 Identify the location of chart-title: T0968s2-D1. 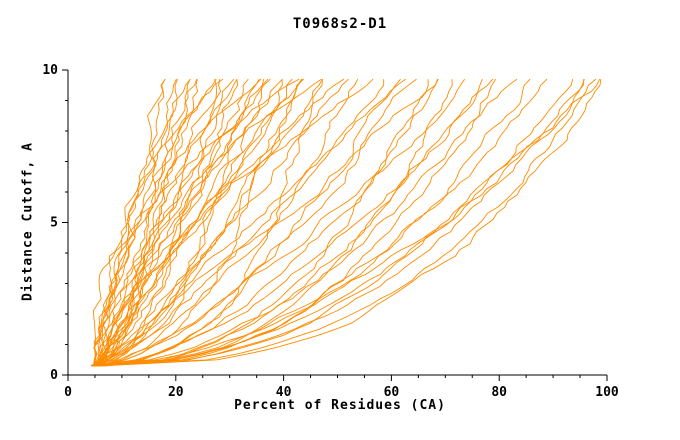
(340, 24).